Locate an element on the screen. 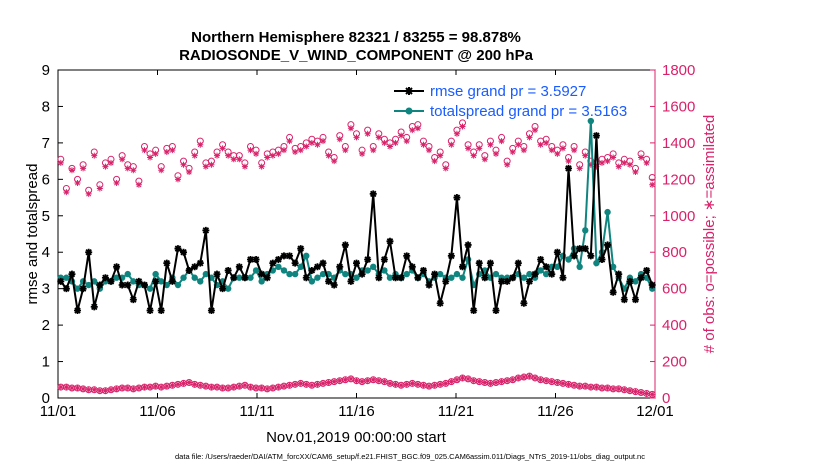 This screenshot has height=470, width=830. y-right-tick-label: 1800 is located at coordinates (678, 70).